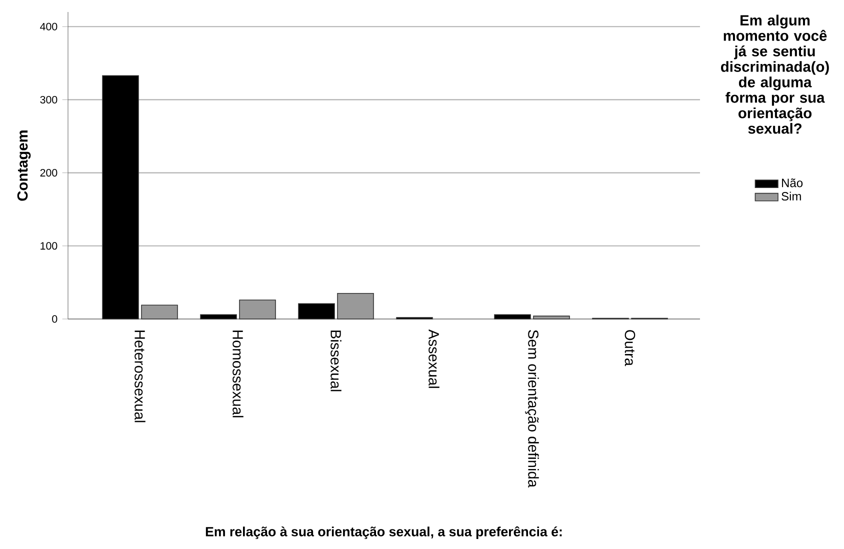 The width and height of the screenshot is (844, 549). What do you see at coordinates (140, 376) in the screenshot?
I see `x-tick-label: Heterossexual` at bounding box center [140, 376].